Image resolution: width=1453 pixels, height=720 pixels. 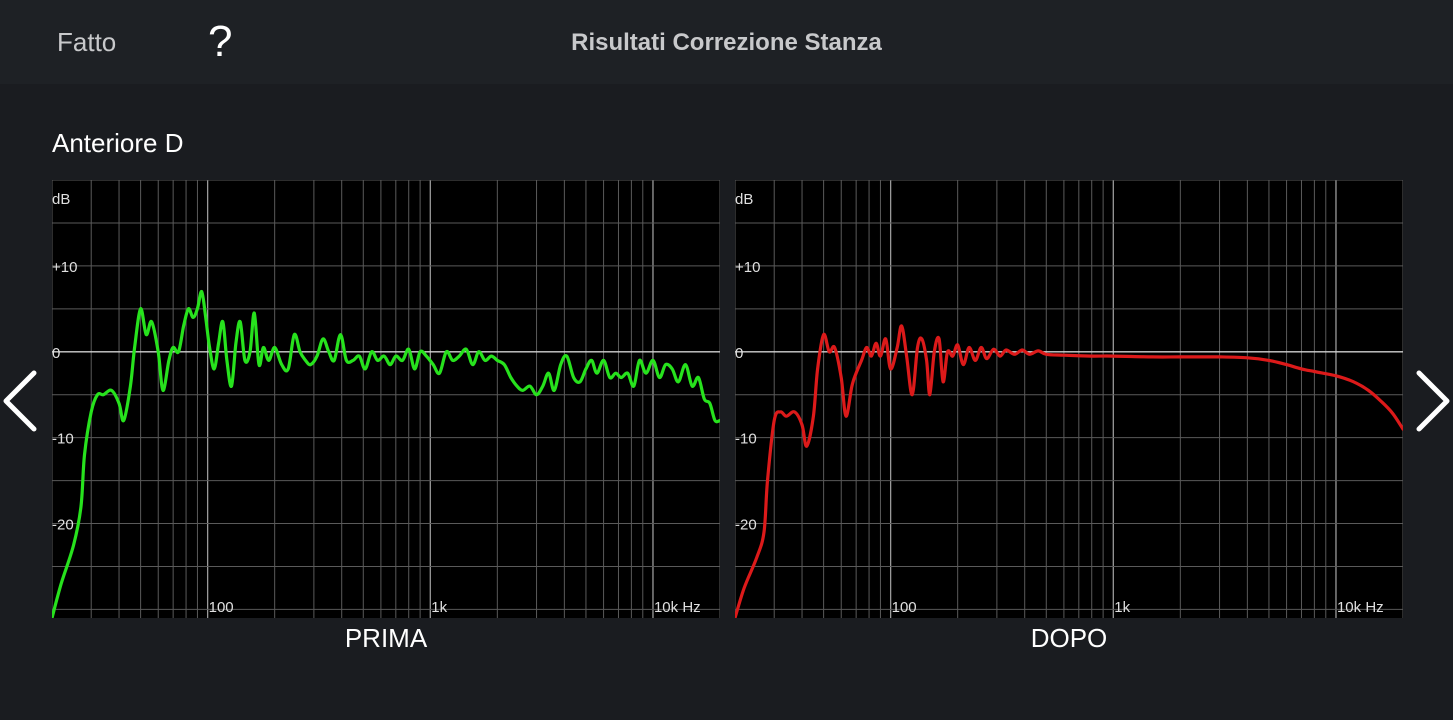 I want to click on before-chart-caption: PRIMA, so click(x=386, y=638).